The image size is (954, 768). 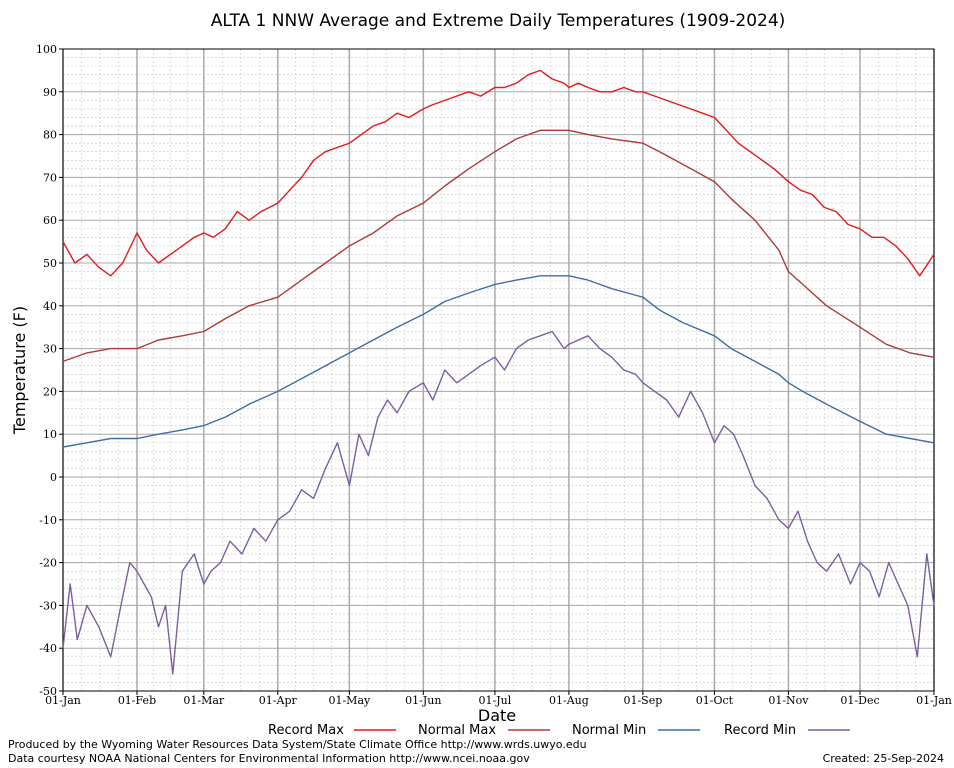 I want to click on y-tick-label: 60, so click(x=50, y=220).